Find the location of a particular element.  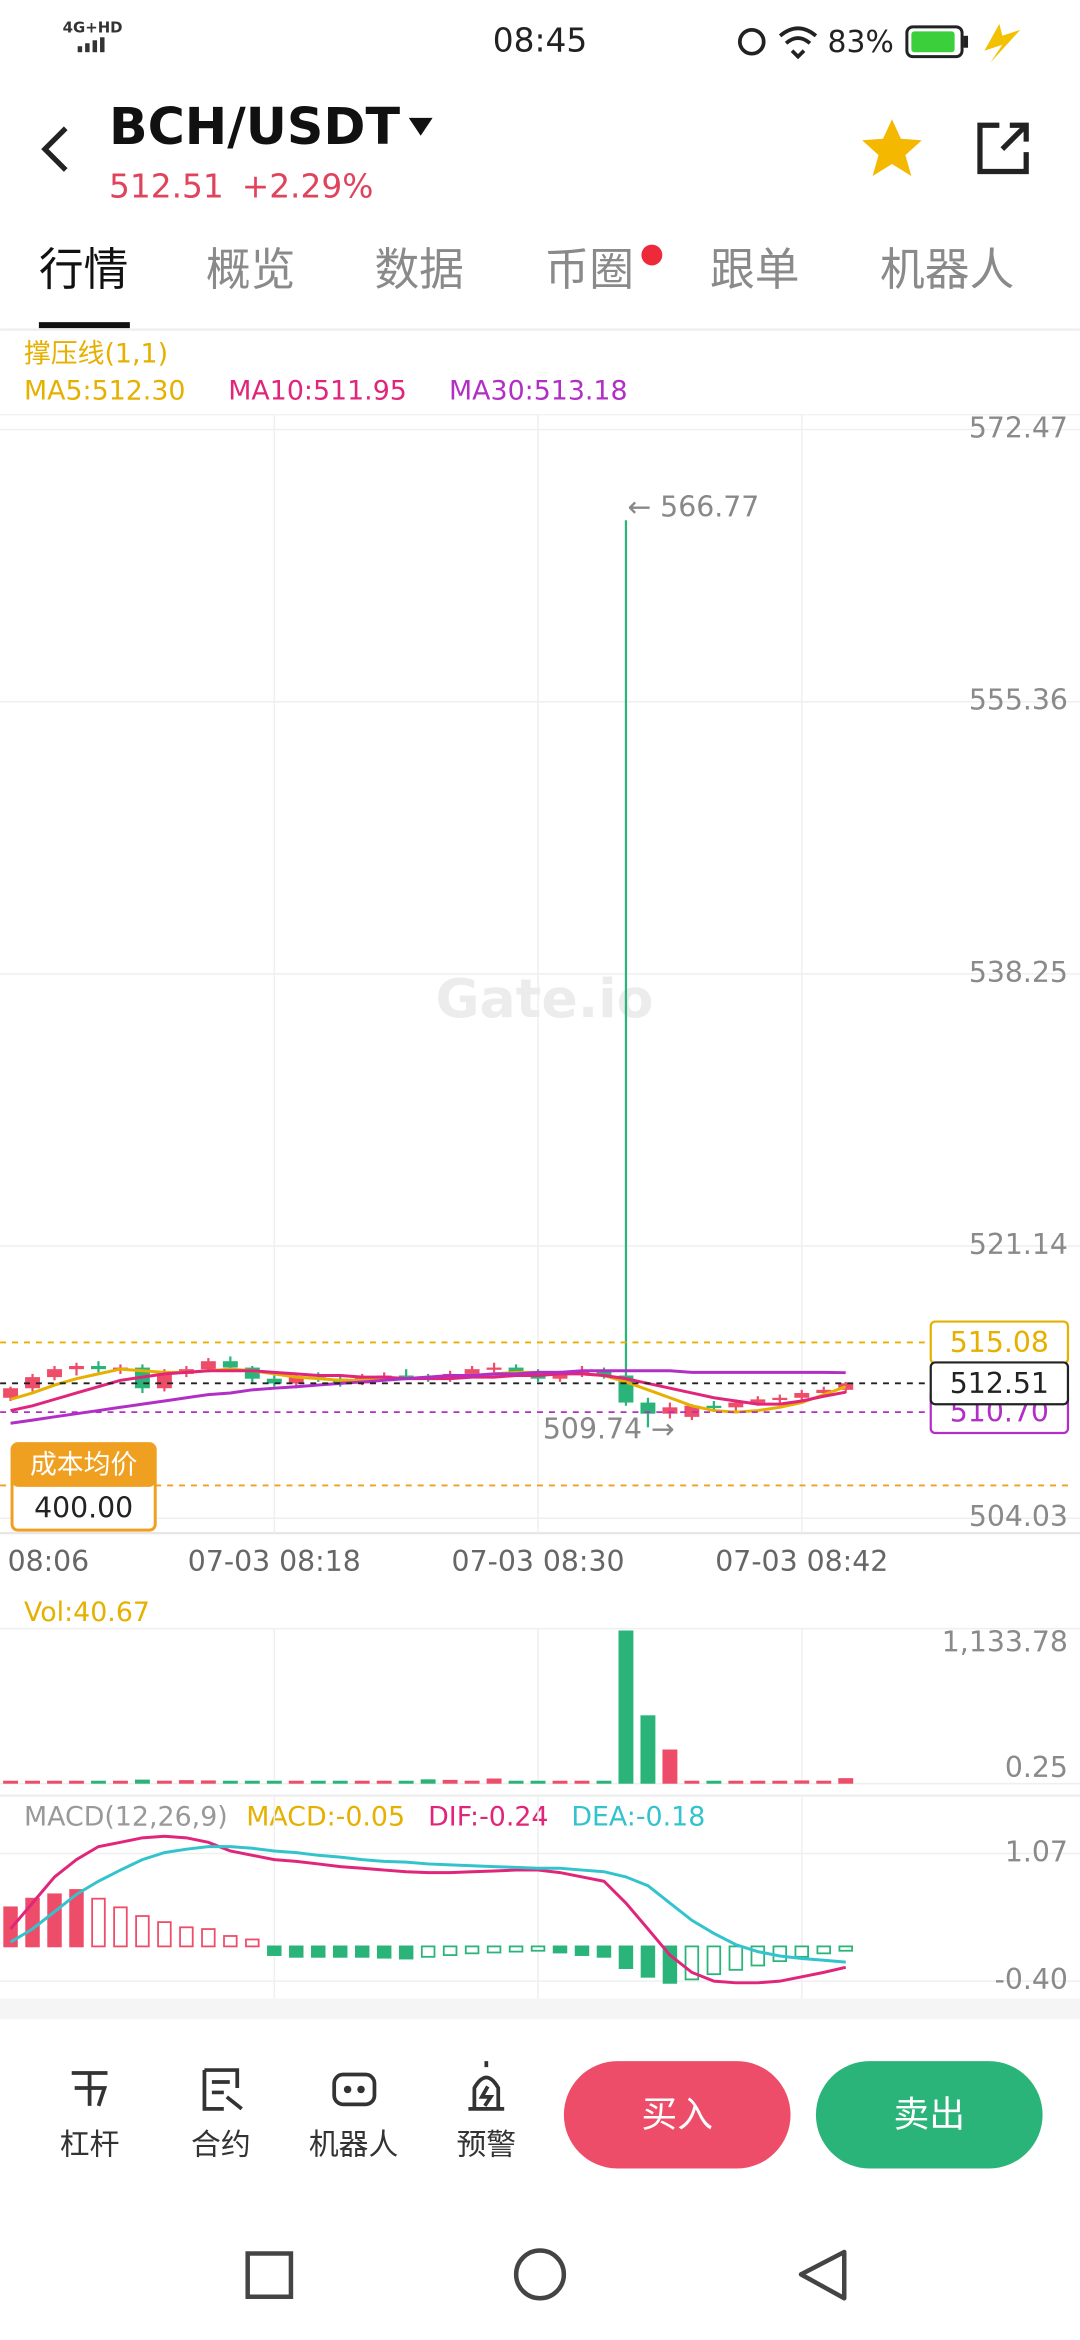

nav-back is located at coordinates (822, 2275).